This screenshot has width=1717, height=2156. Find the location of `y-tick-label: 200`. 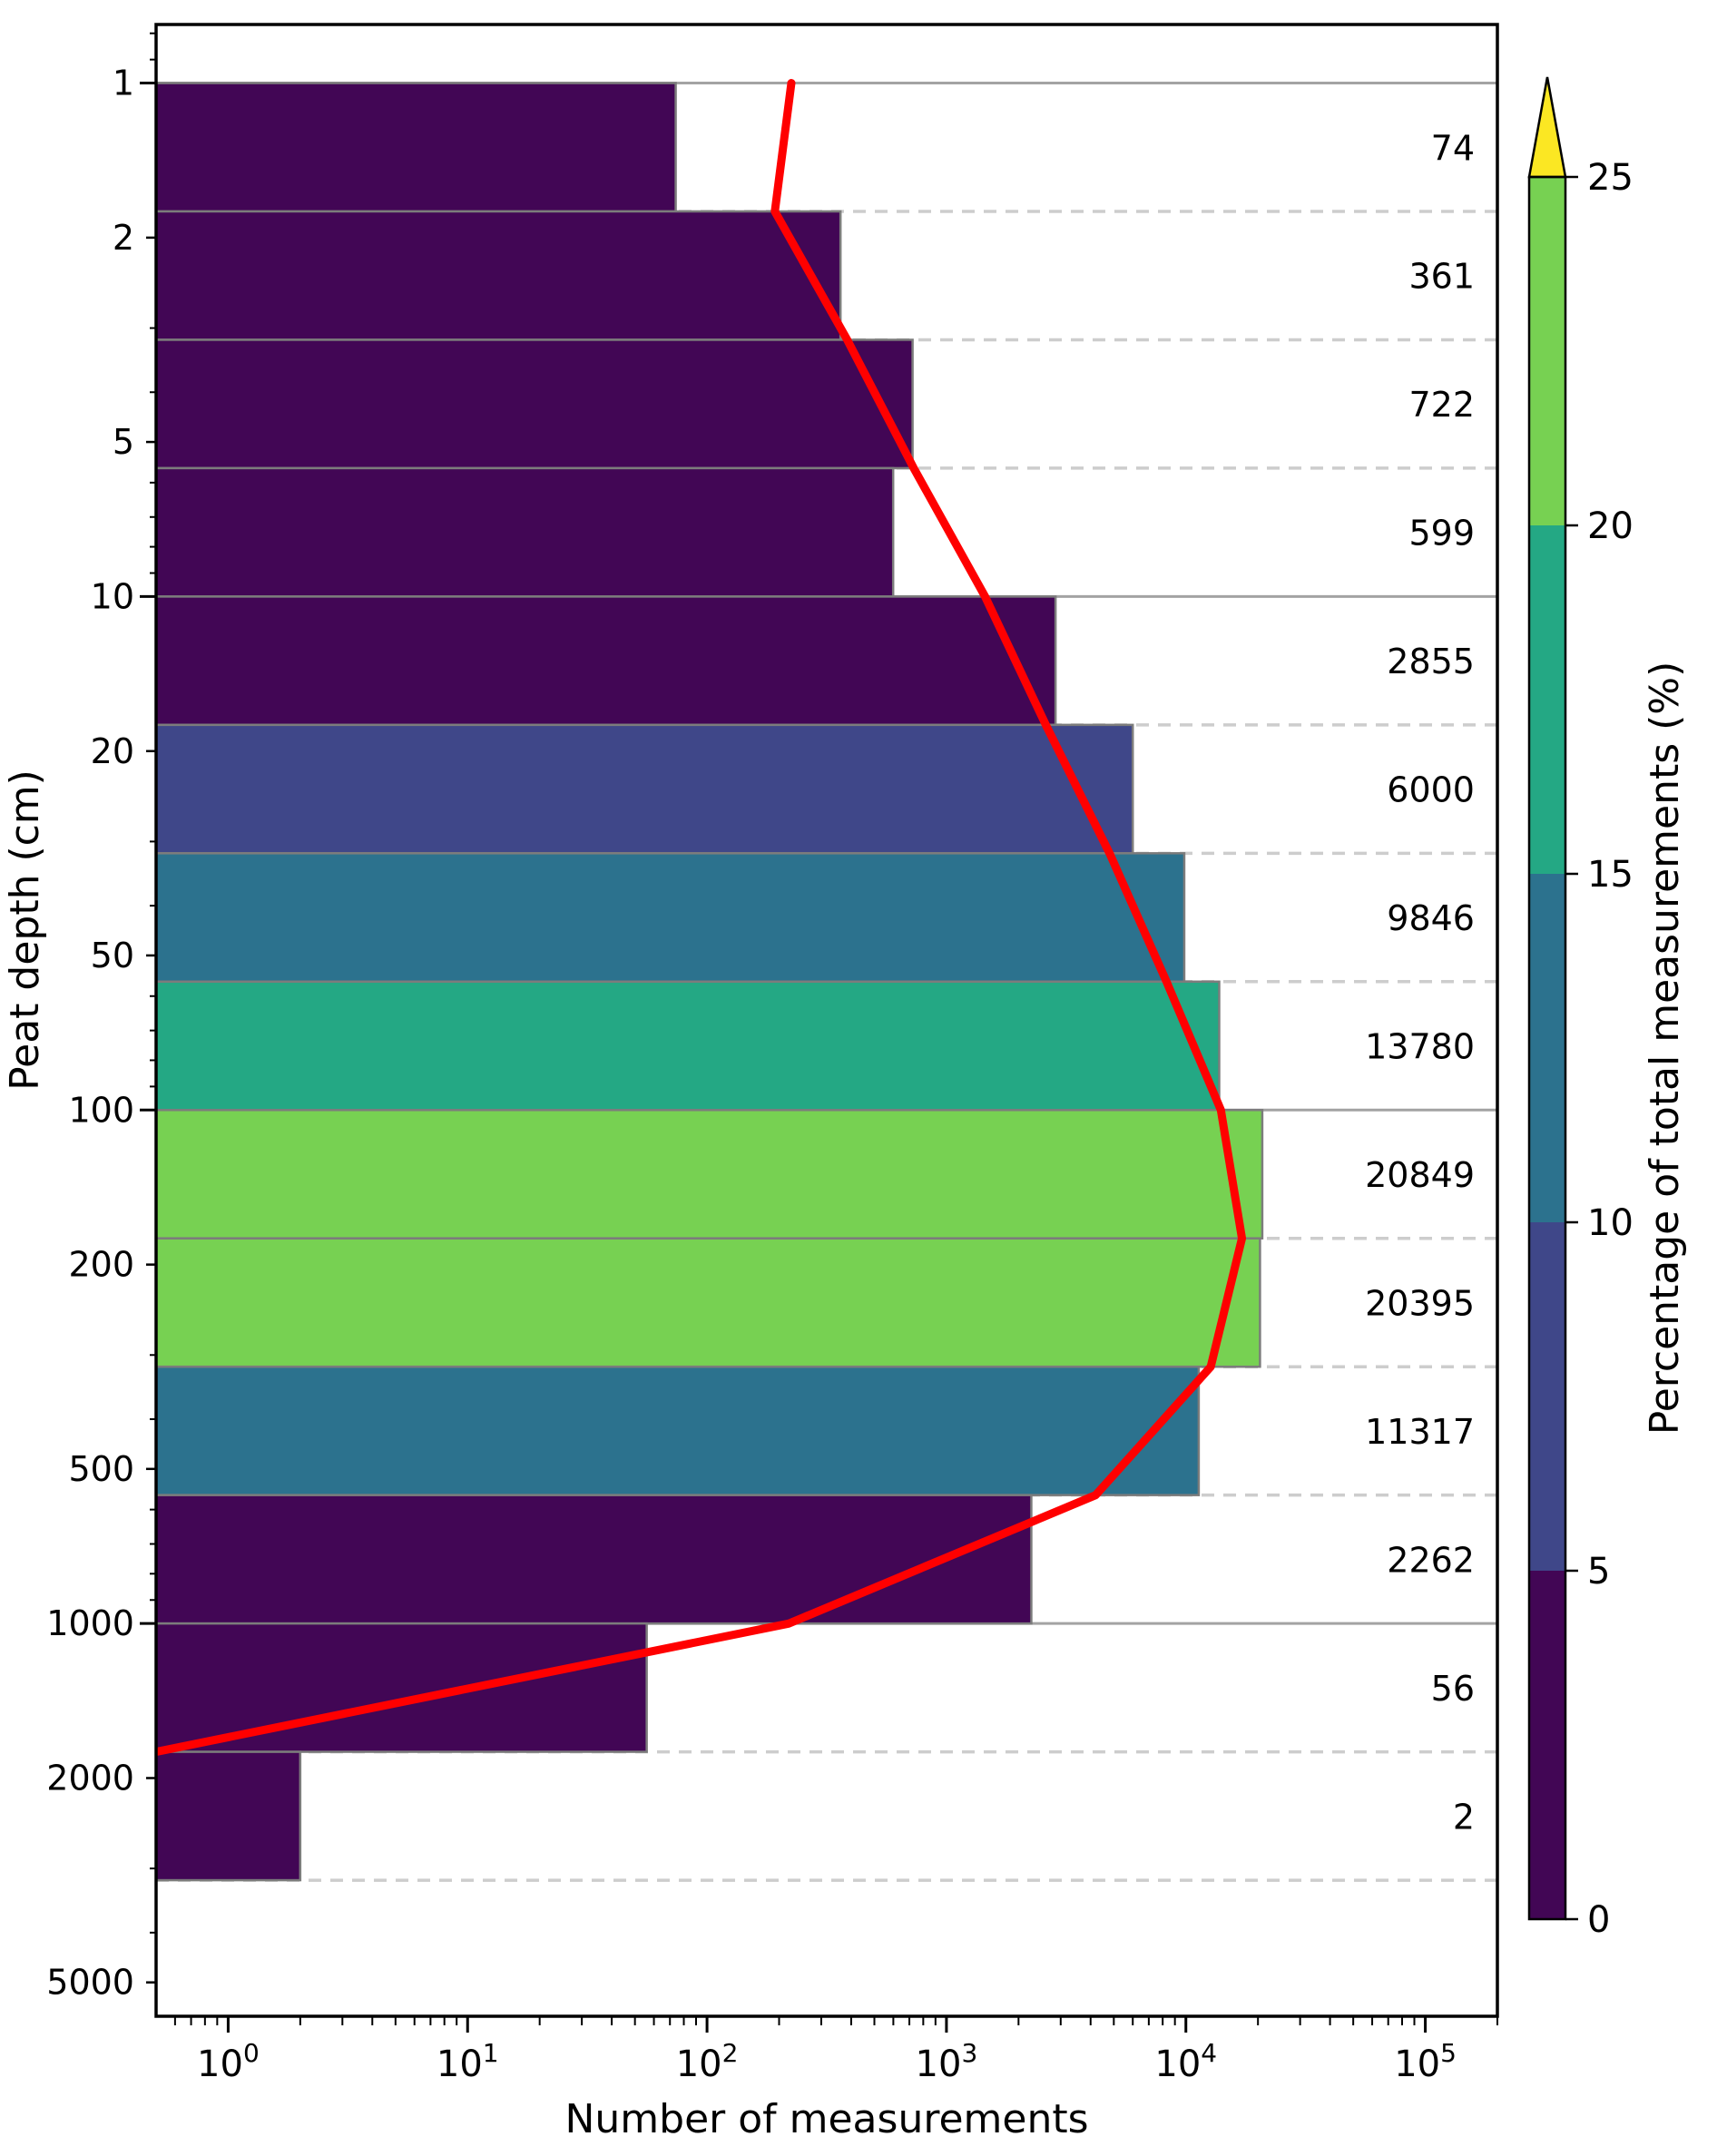

y-tick-label: 200 is located at coordinates (101, 1265).